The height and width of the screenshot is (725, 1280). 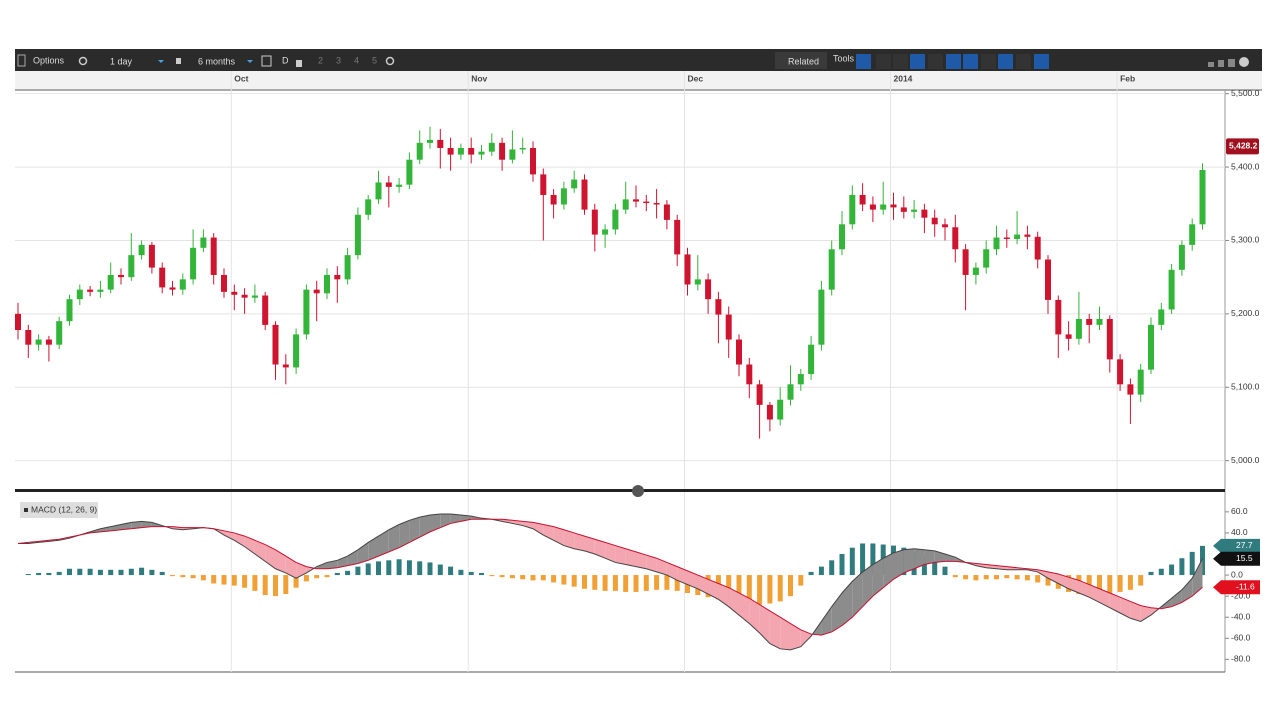 I want to click on indicator-legend, so click(x=59, y=510).